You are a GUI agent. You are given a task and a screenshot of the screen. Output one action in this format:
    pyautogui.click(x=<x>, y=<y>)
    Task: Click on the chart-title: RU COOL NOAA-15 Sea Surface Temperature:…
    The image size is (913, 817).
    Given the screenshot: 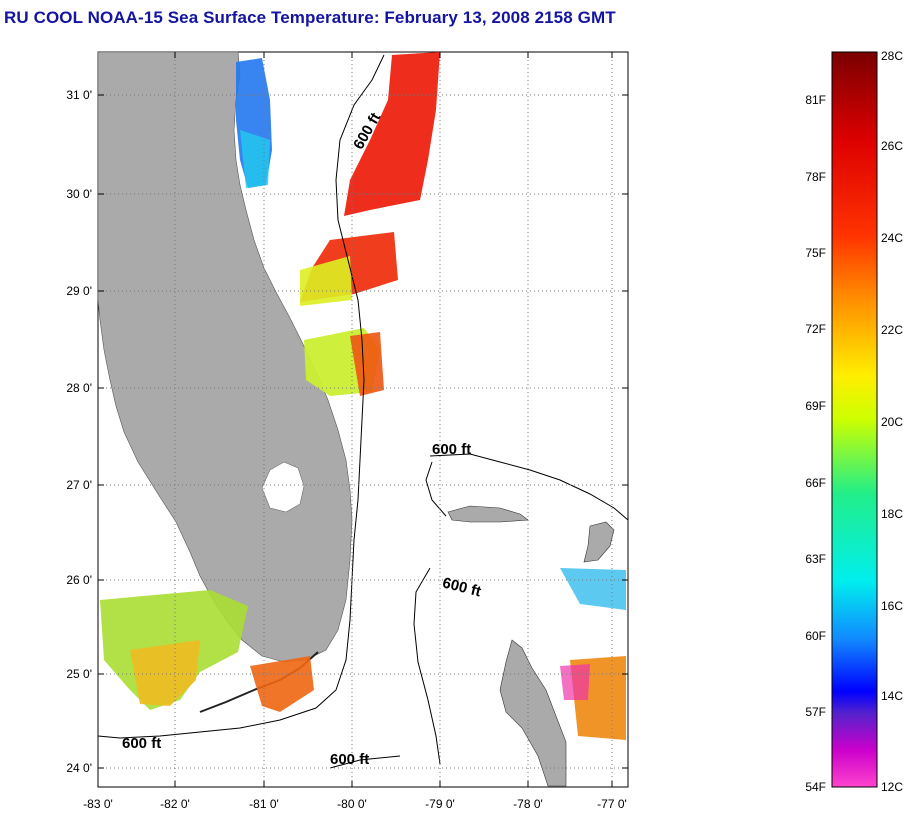 What is the action you would take?
    pyautogui.click(x=310, y=17)
    